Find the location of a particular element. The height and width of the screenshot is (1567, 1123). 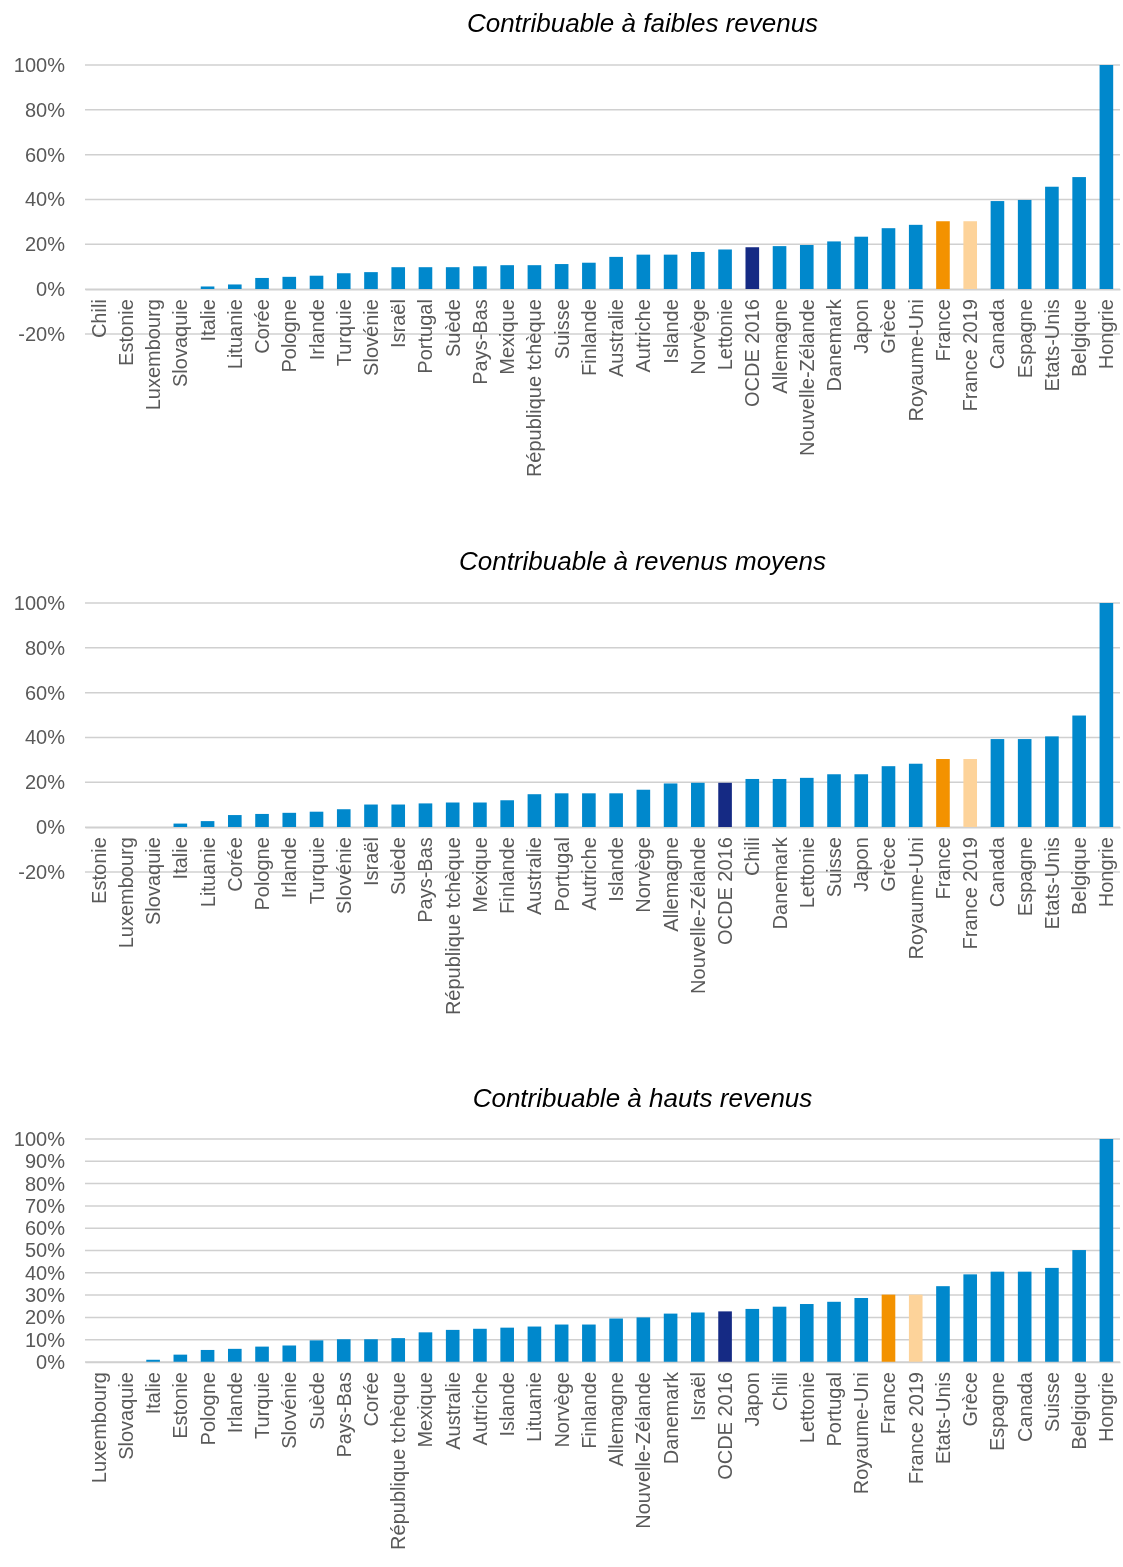

y-tick-label: 70% is located at coordinates (45, 1205).